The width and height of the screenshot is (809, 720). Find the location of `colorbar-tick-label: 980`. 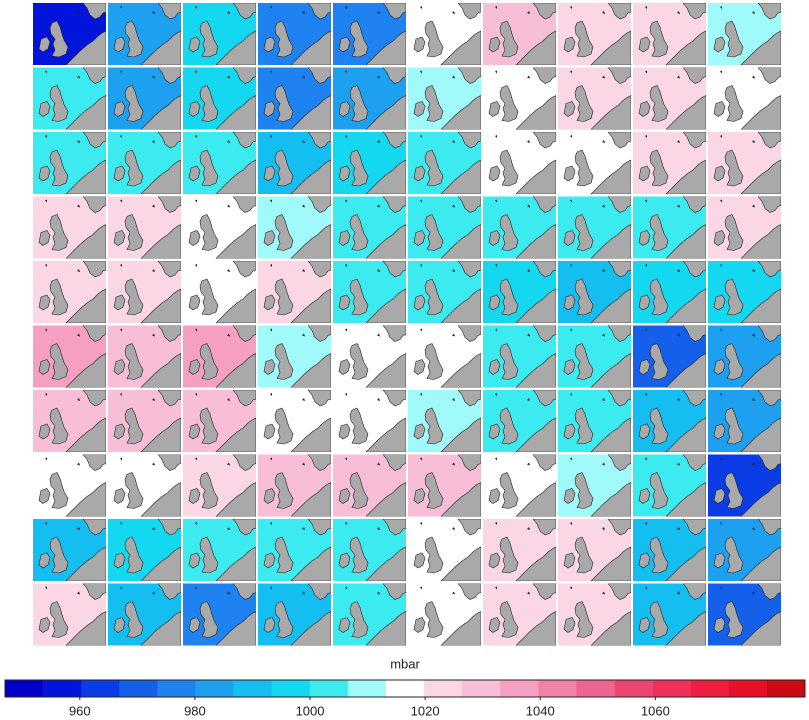

colorbar-tick-label: 980 is located at coordinates (195, 710).